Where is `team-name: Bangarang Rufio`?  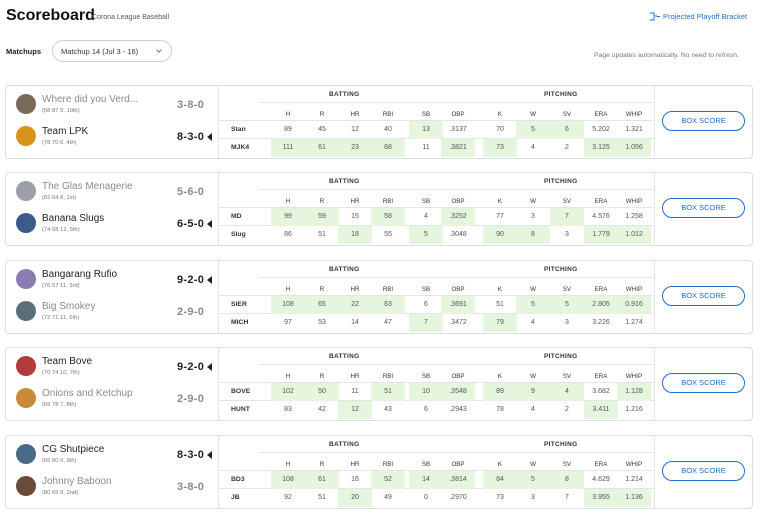 team-name: Bangarang Rufio is located at coordinates (79, 274).